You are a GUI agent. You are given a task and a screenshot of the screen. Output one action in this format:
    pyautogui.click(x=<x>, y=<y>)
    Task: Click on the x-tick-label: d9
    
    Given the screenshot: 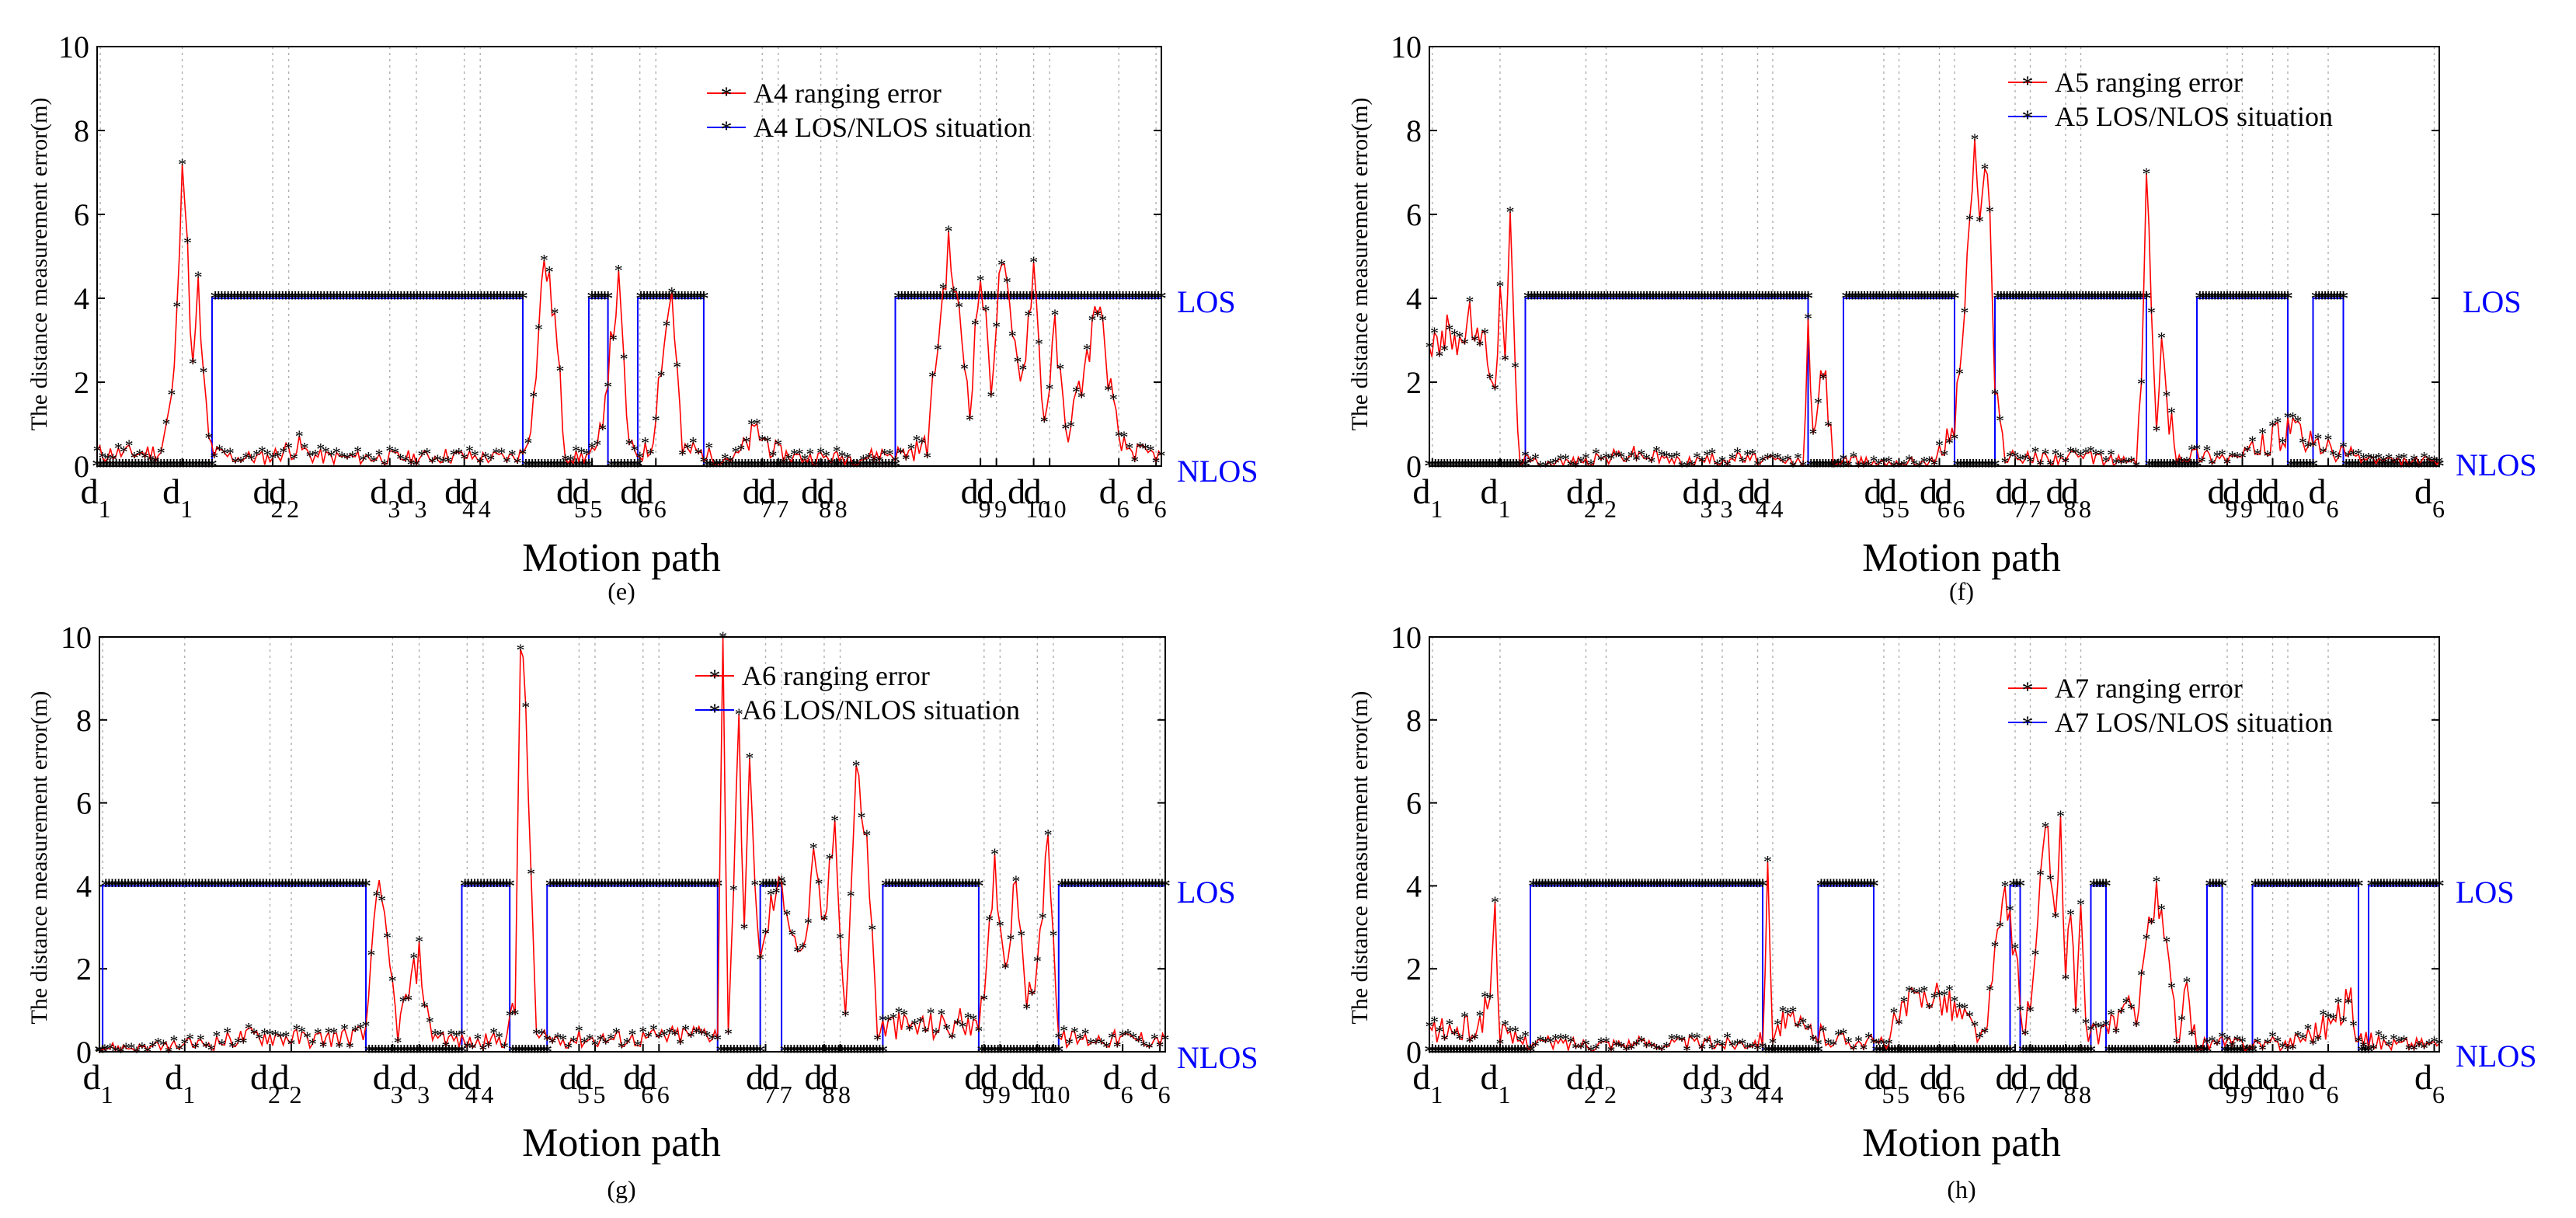 What is the action you would take?
    pyautogui.click(x=979, y=1082)
    